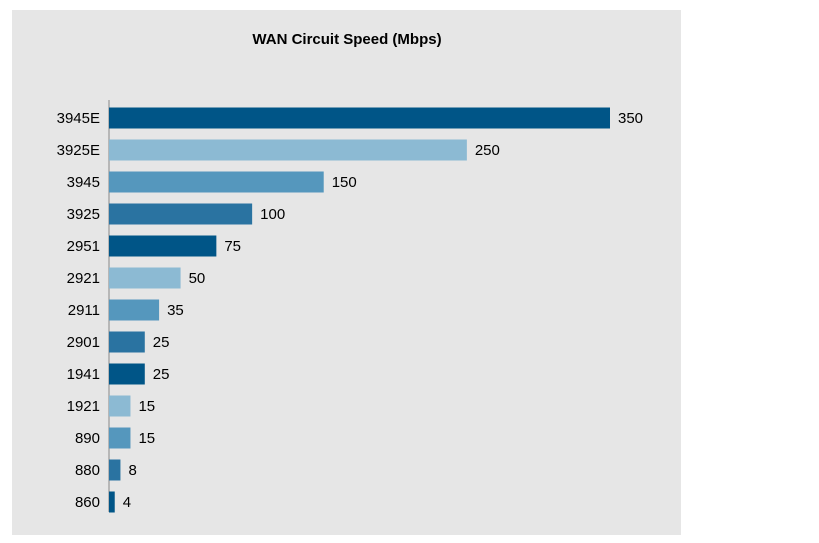  Describe the element at coordinates (346, 39) in the screenshot. I see `chart-title: WAN Circuit Speed (Mbps)` at that location.